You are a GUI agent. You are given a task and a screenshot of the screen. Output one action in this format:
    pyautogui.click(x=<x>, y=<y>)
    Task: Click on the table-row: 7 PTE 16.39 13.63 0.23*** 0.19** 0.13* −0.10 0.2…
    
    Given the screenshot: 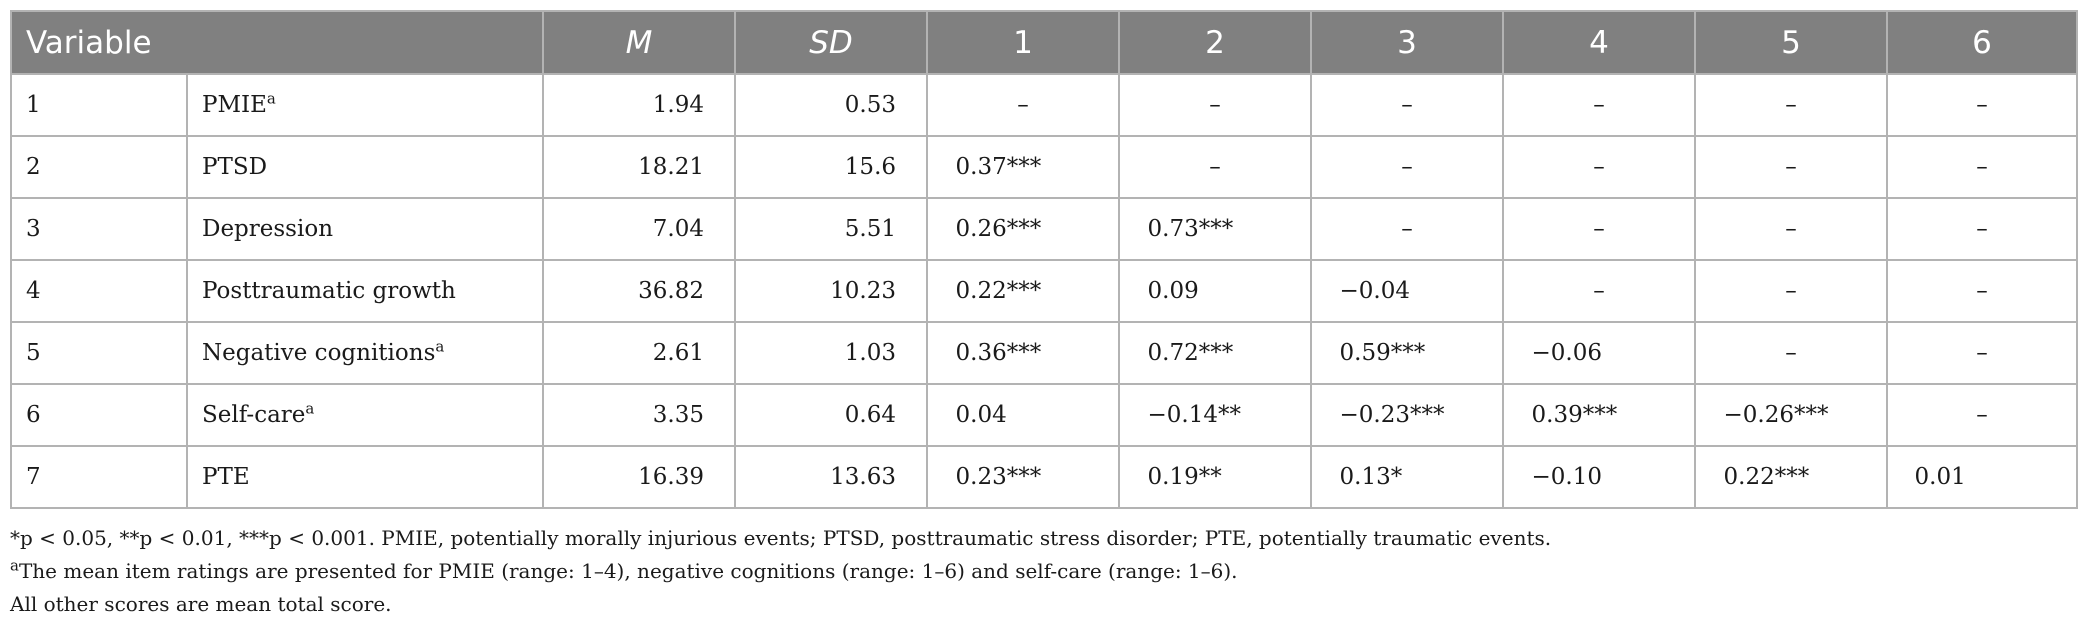 What is the action you would take?
    pyautogui.click(x=1044, y=477)
    